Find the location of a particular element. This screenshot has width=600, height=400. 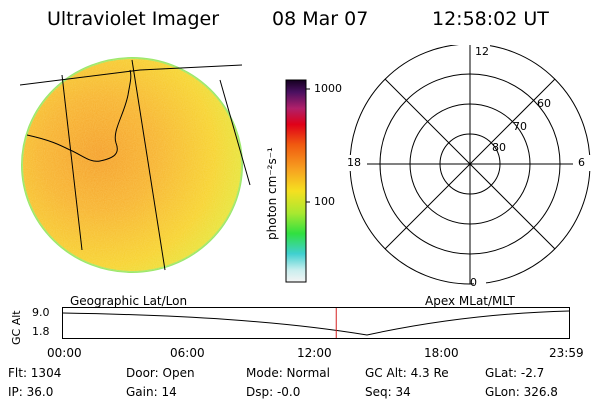

status-mode: Mode: Normal is located at coordinates (288, 373).